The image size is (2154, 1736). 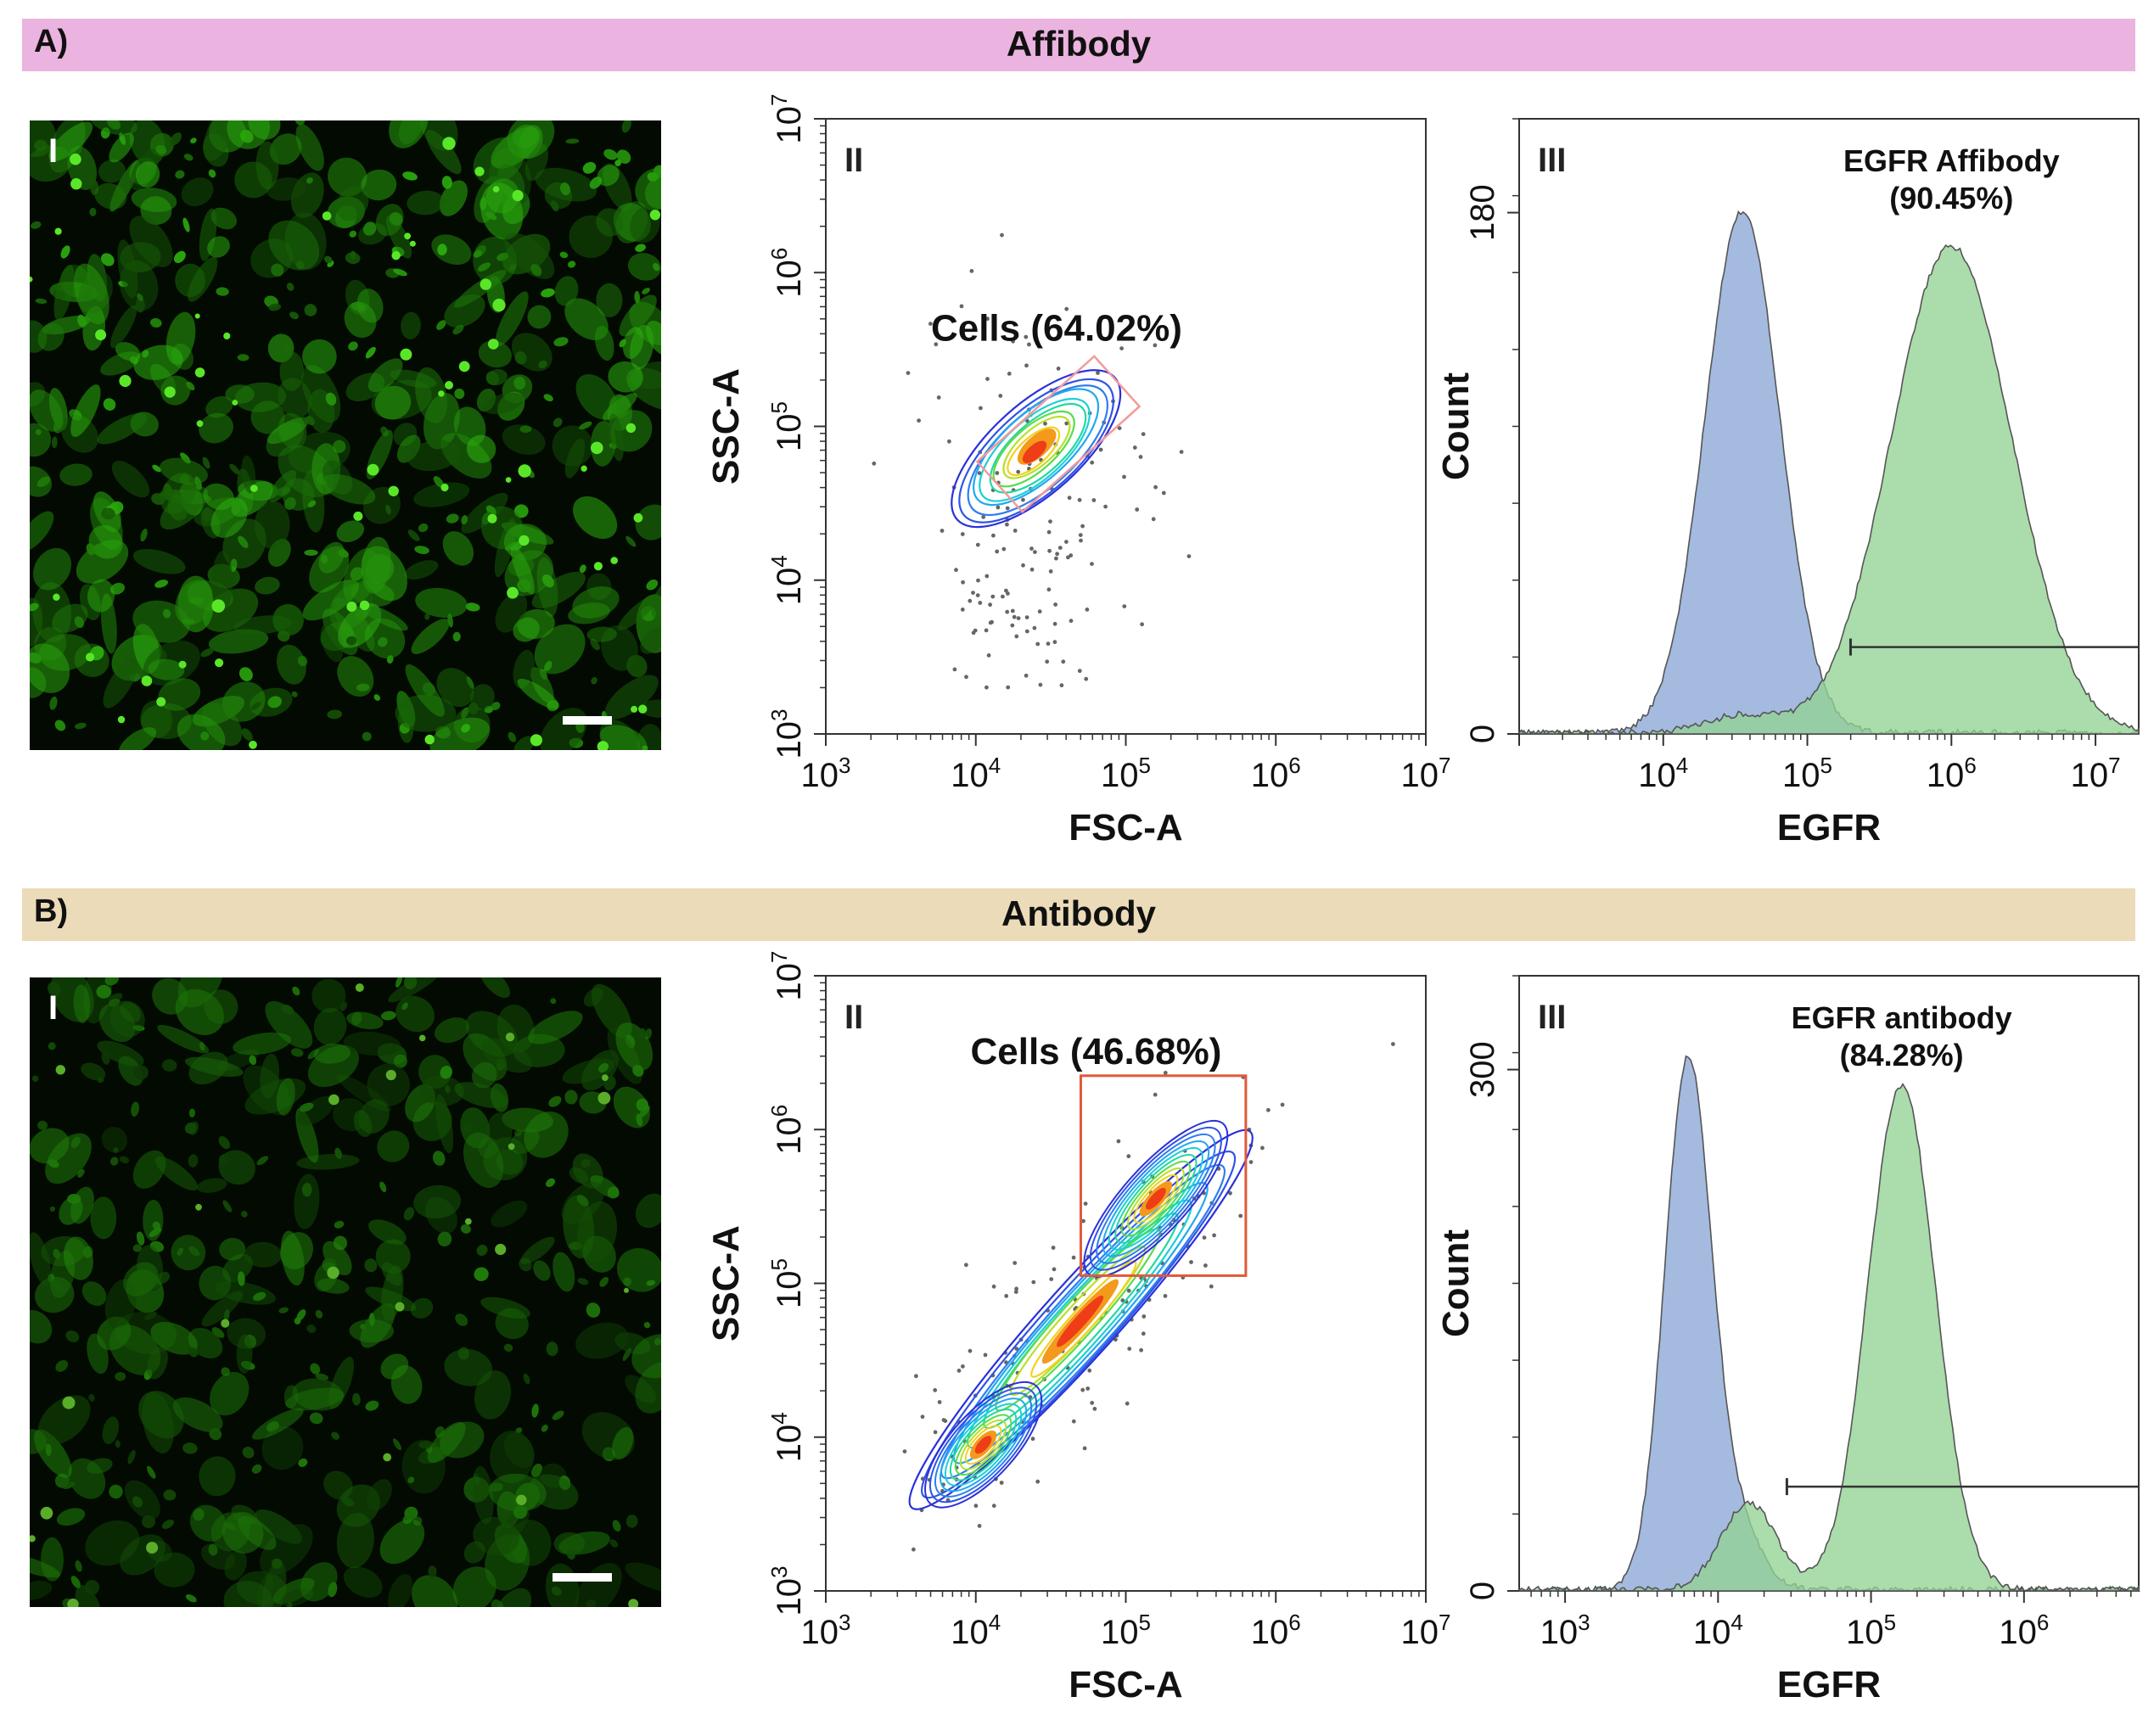 I want to click on cell-gate, so click(x=1058, y=434).